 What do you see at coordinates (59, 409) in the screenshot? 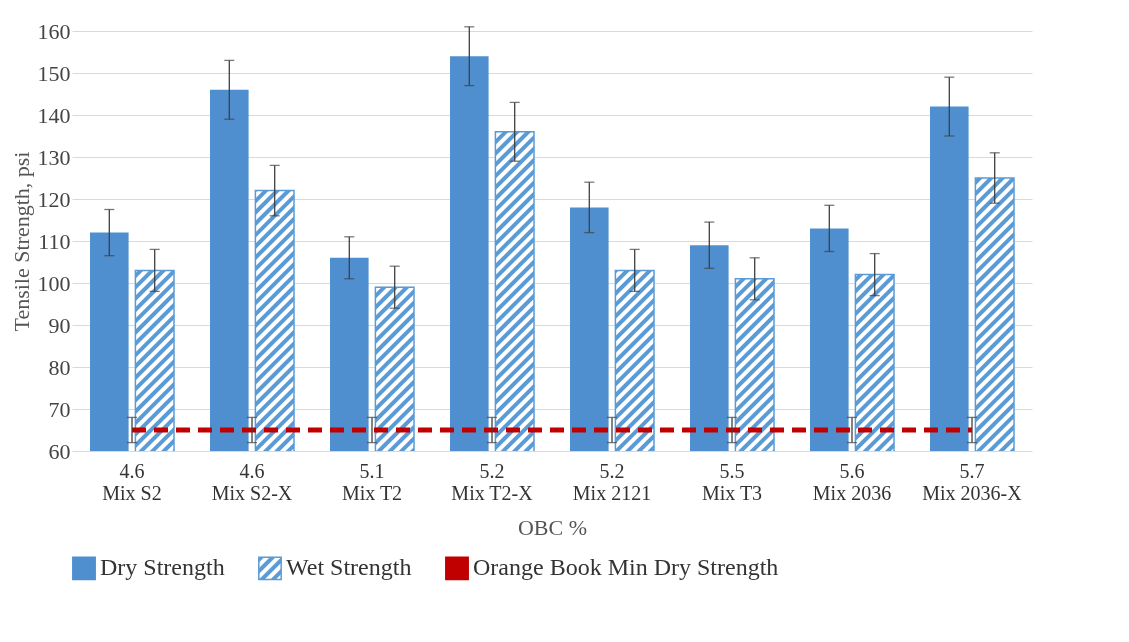
I see `y-tick-label: 70` at bounding box center [59, 409].